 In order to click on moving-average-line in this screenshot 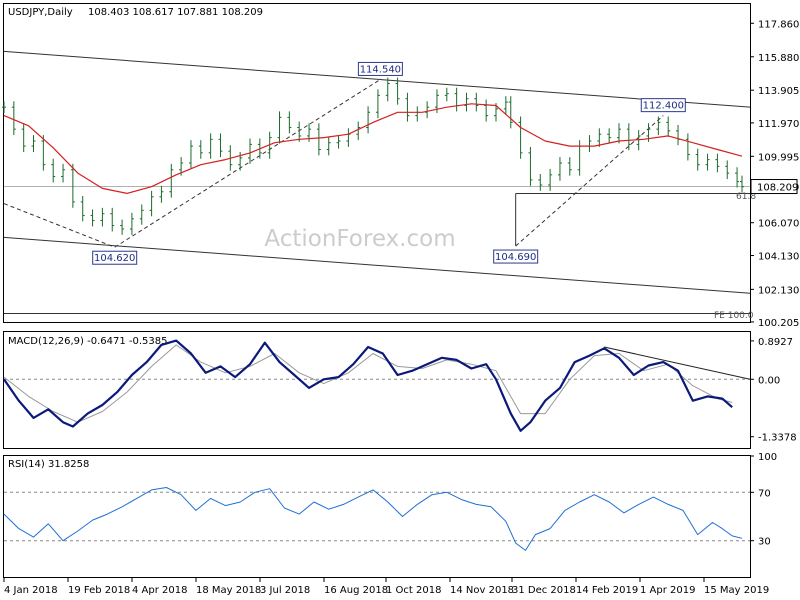, I will do `click(373, 148)`.